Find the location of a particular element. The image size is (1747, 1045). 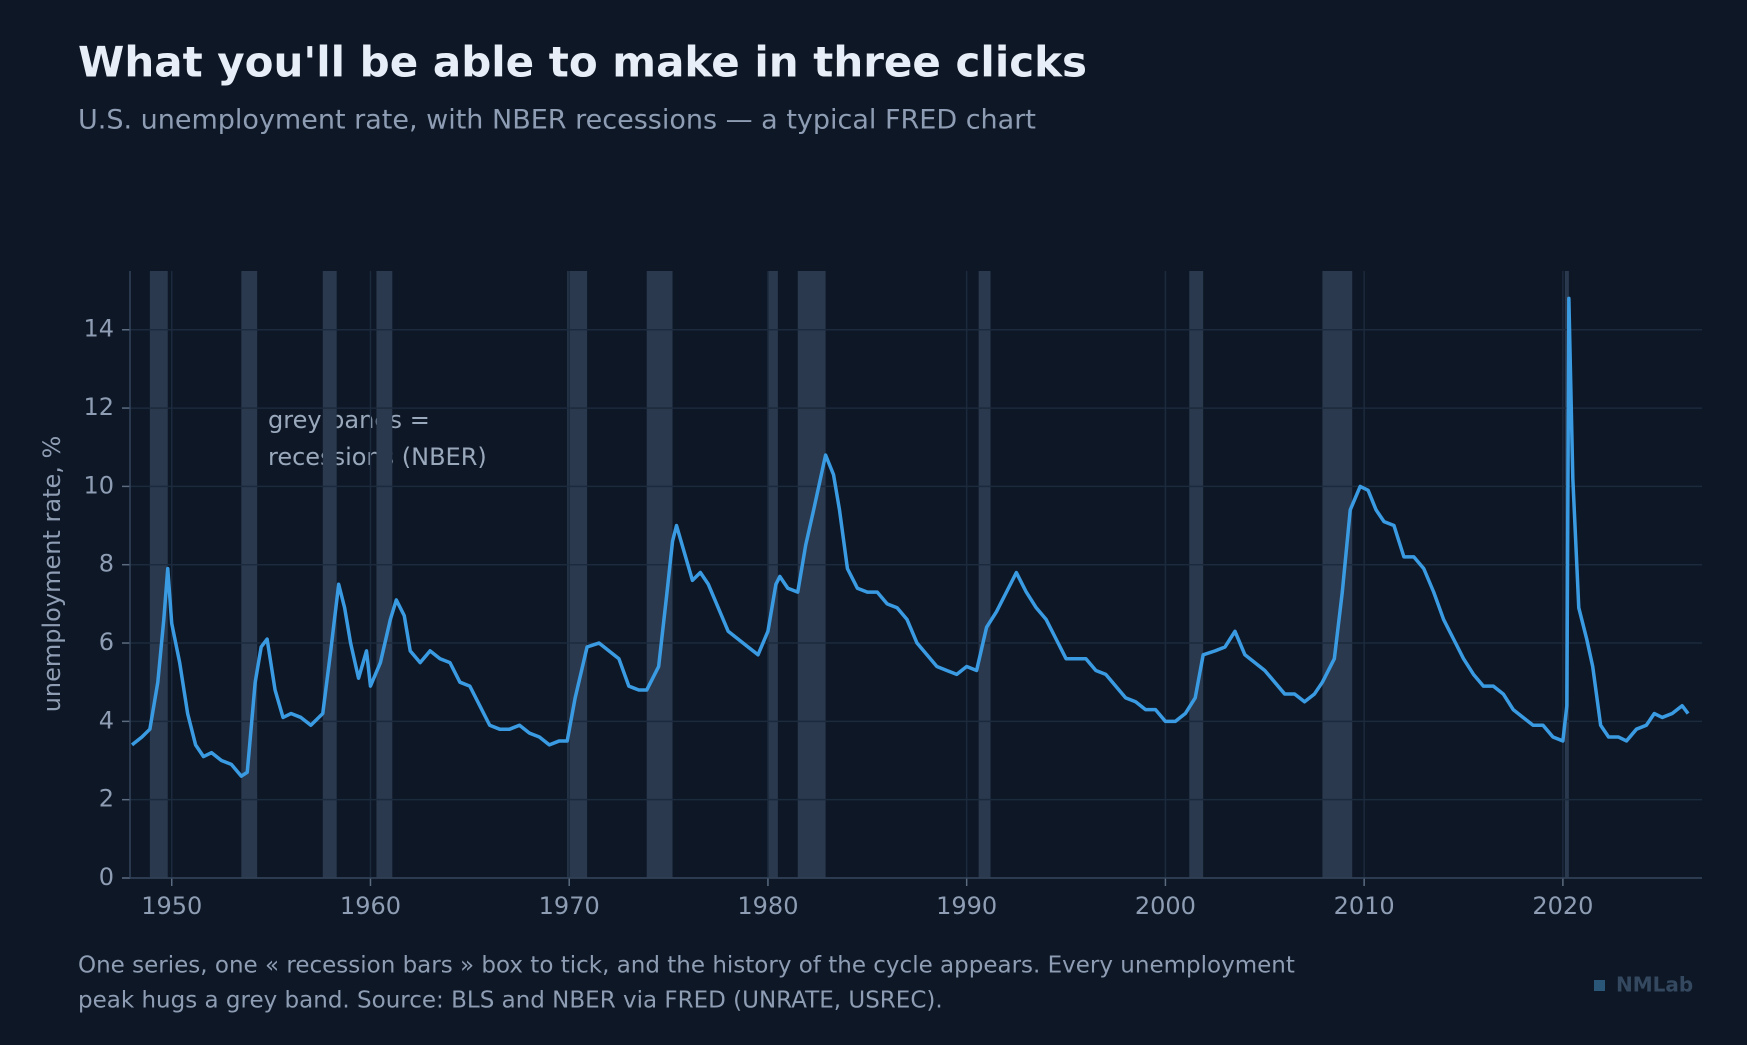

y-tick-label: 6 is located at coordinates (106, 642).